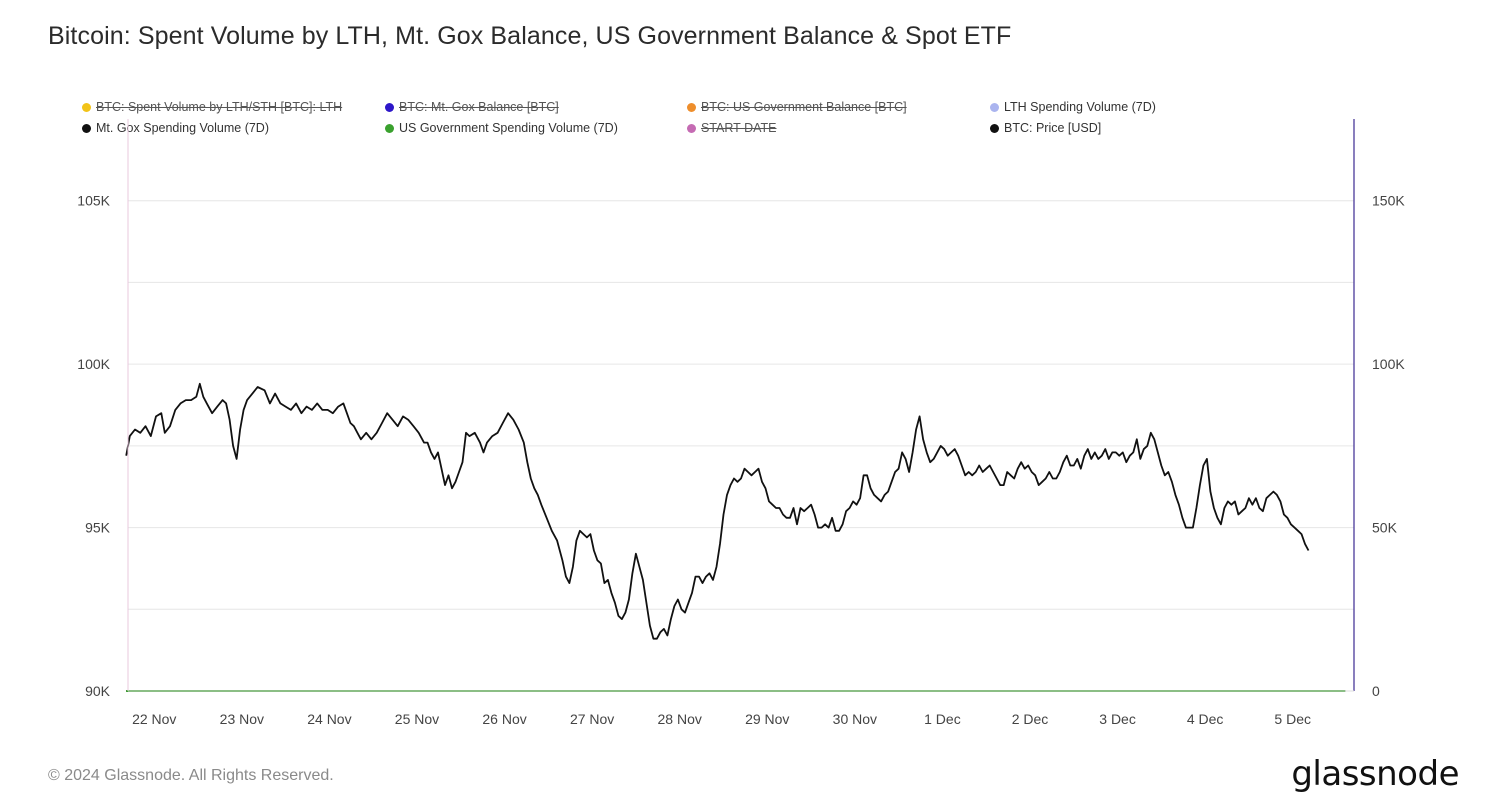  I want to click on copyright-footer: © 2024 Glassnode. All Rights Reserved., so click(191, 775).